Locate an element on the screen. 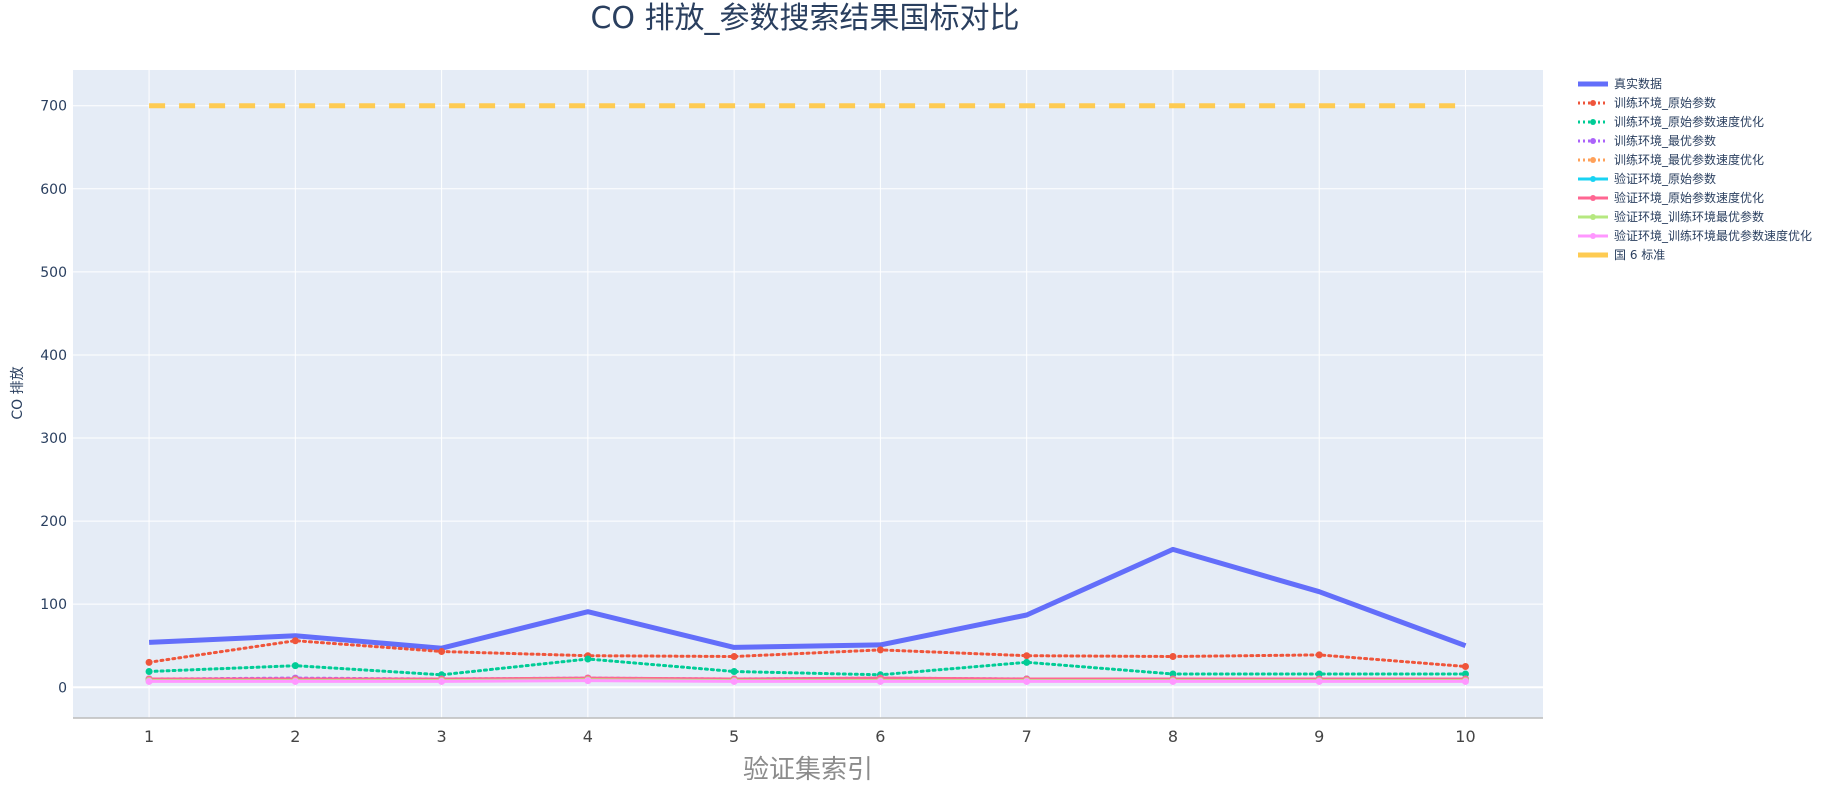 This screenshot has height=788, width=1827. legend-item: 验证环境_原始参数速度优化 is located at coordinates (1671, 197).